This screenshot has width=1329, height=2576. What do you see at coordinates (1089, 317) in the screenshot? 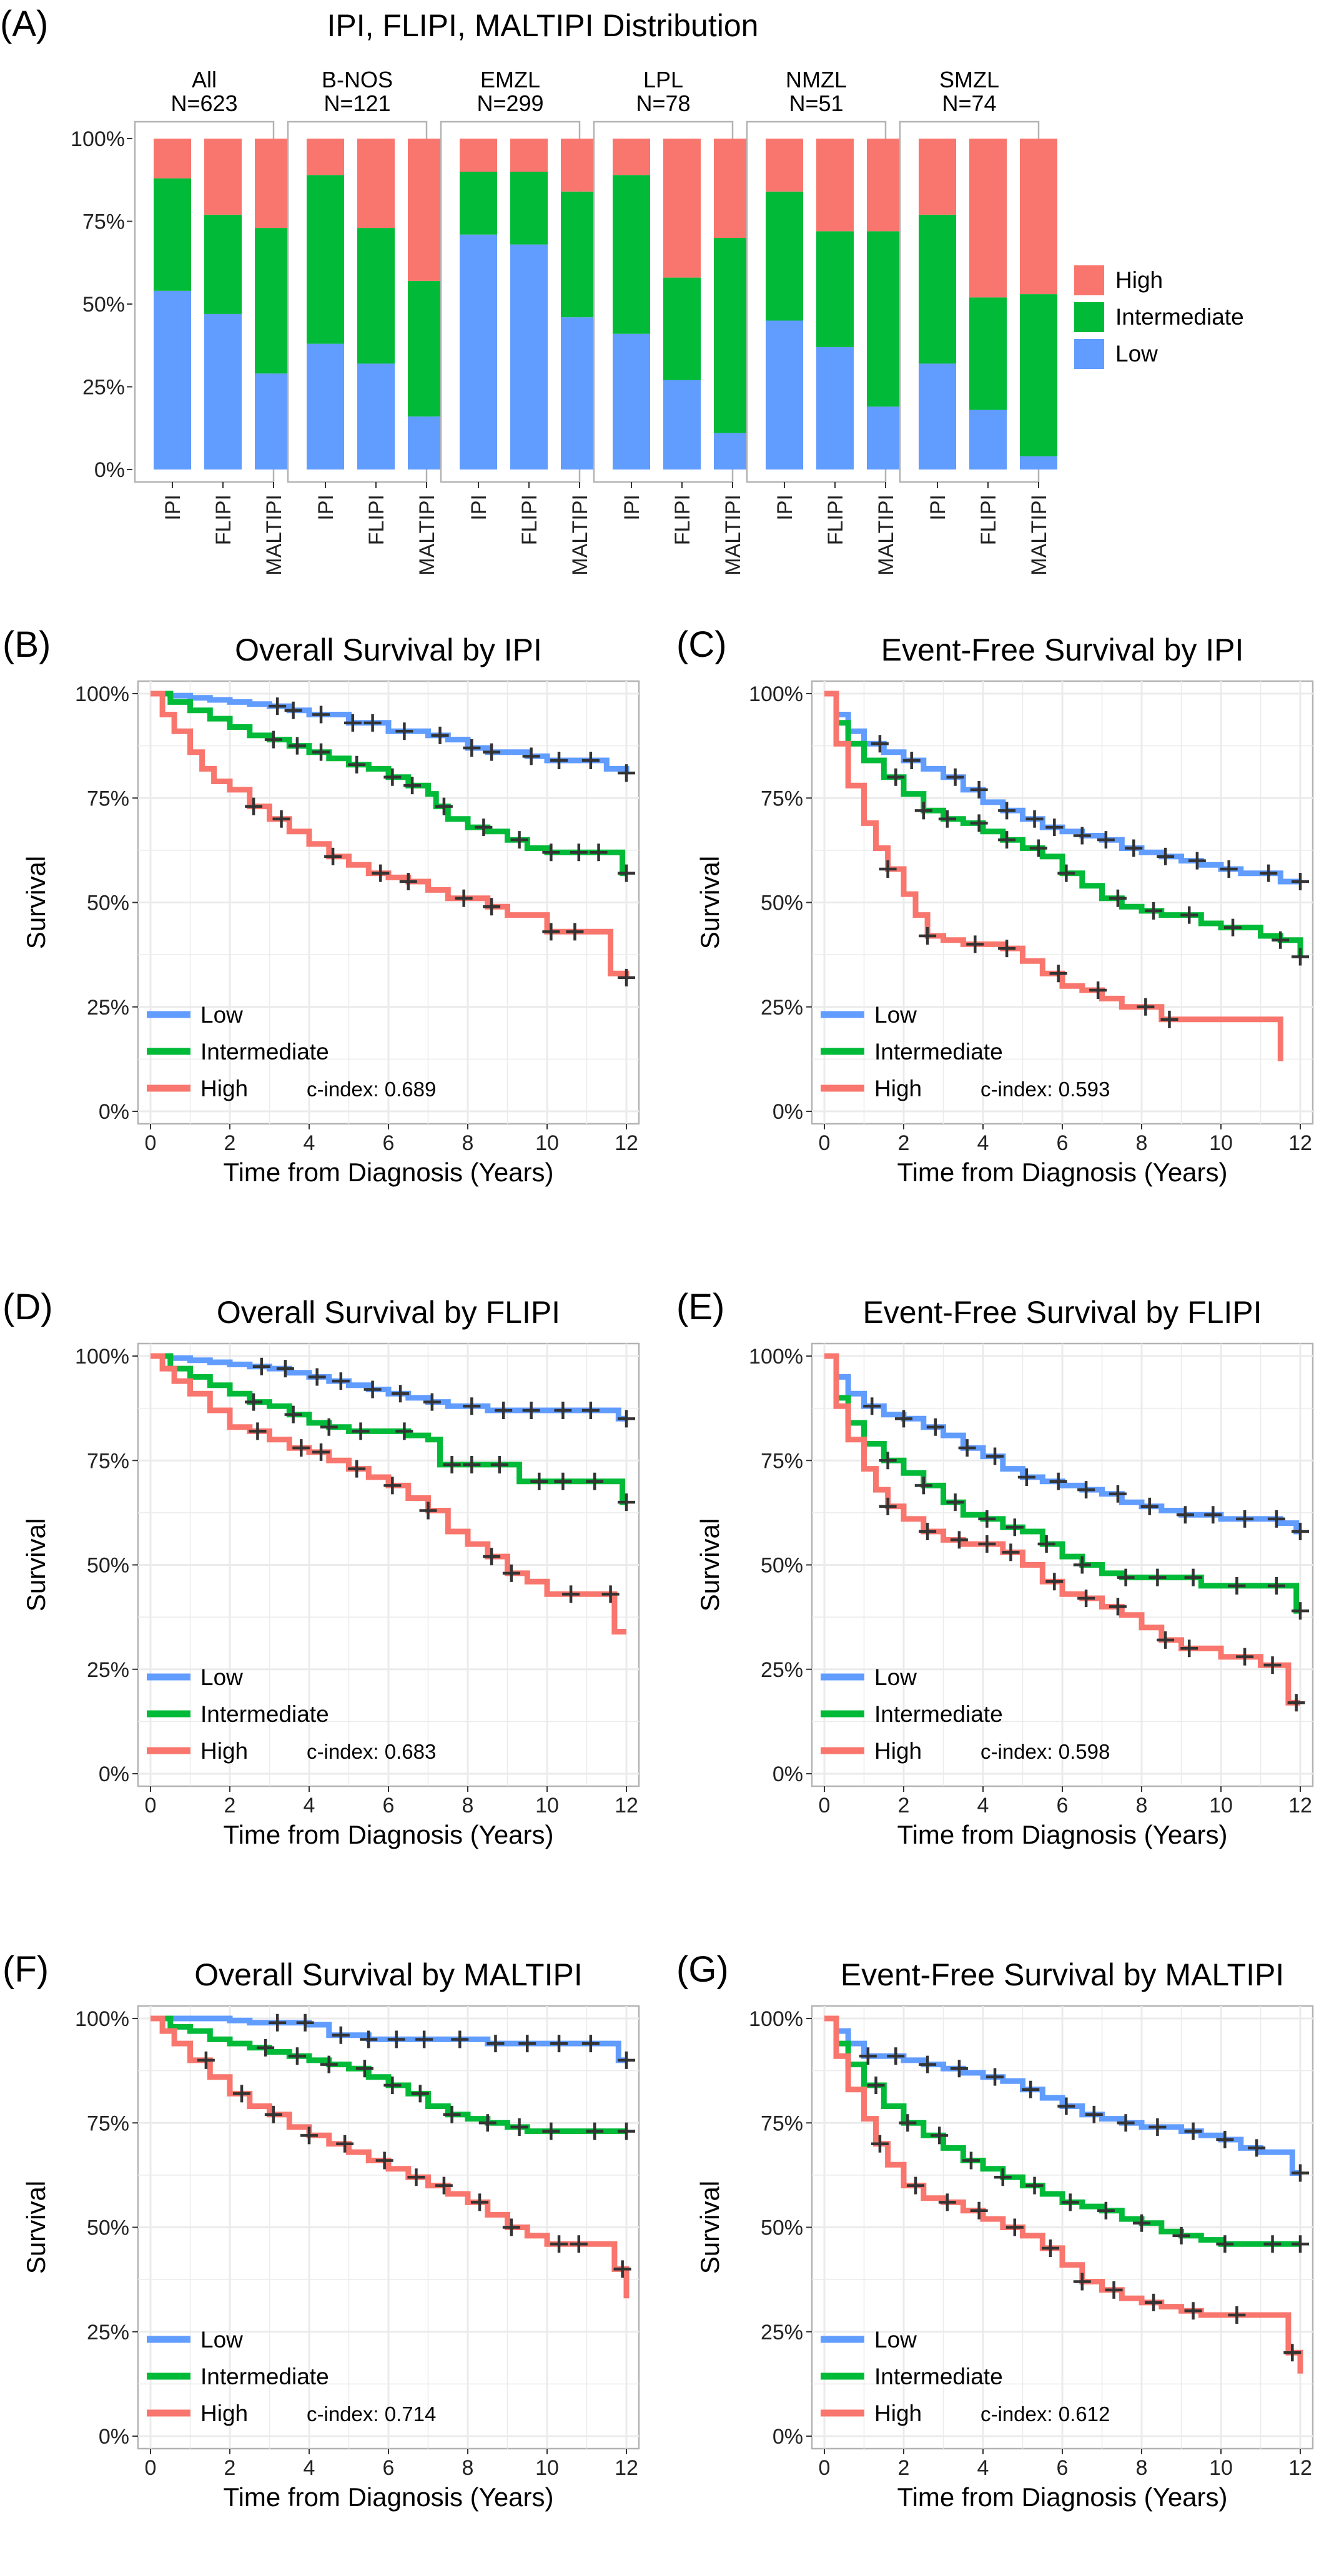
I see `legend-swatch-intermediate` at bounding box center [1089, 317].